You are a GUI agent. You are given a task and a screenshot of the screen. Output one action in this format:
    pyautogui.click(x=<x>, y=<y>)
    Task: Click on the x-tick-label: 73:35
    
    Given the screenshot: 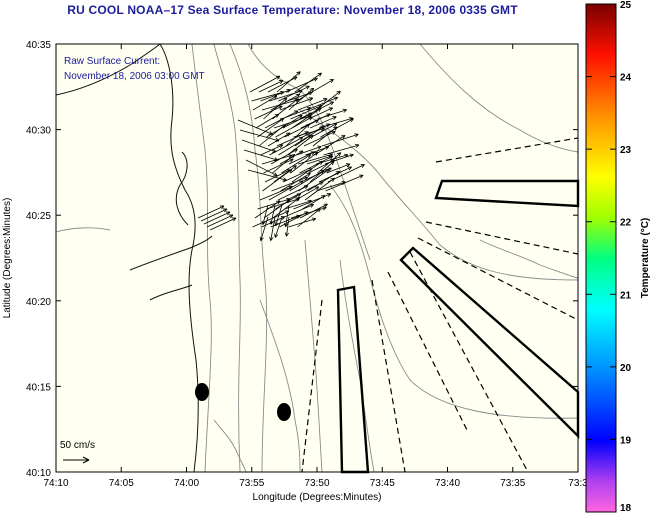 What is the action you would take?
    pyautogui.click(x=512, y=483)
    